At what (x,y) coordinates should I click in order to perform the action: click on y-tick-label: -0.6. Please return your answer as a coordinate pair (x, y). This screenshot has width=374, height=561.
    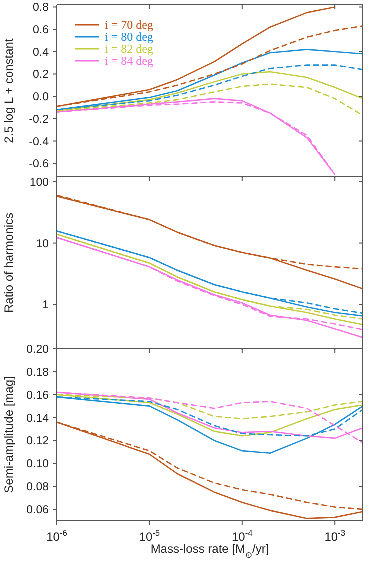
    Looking at the image, I should click on (39, 164).